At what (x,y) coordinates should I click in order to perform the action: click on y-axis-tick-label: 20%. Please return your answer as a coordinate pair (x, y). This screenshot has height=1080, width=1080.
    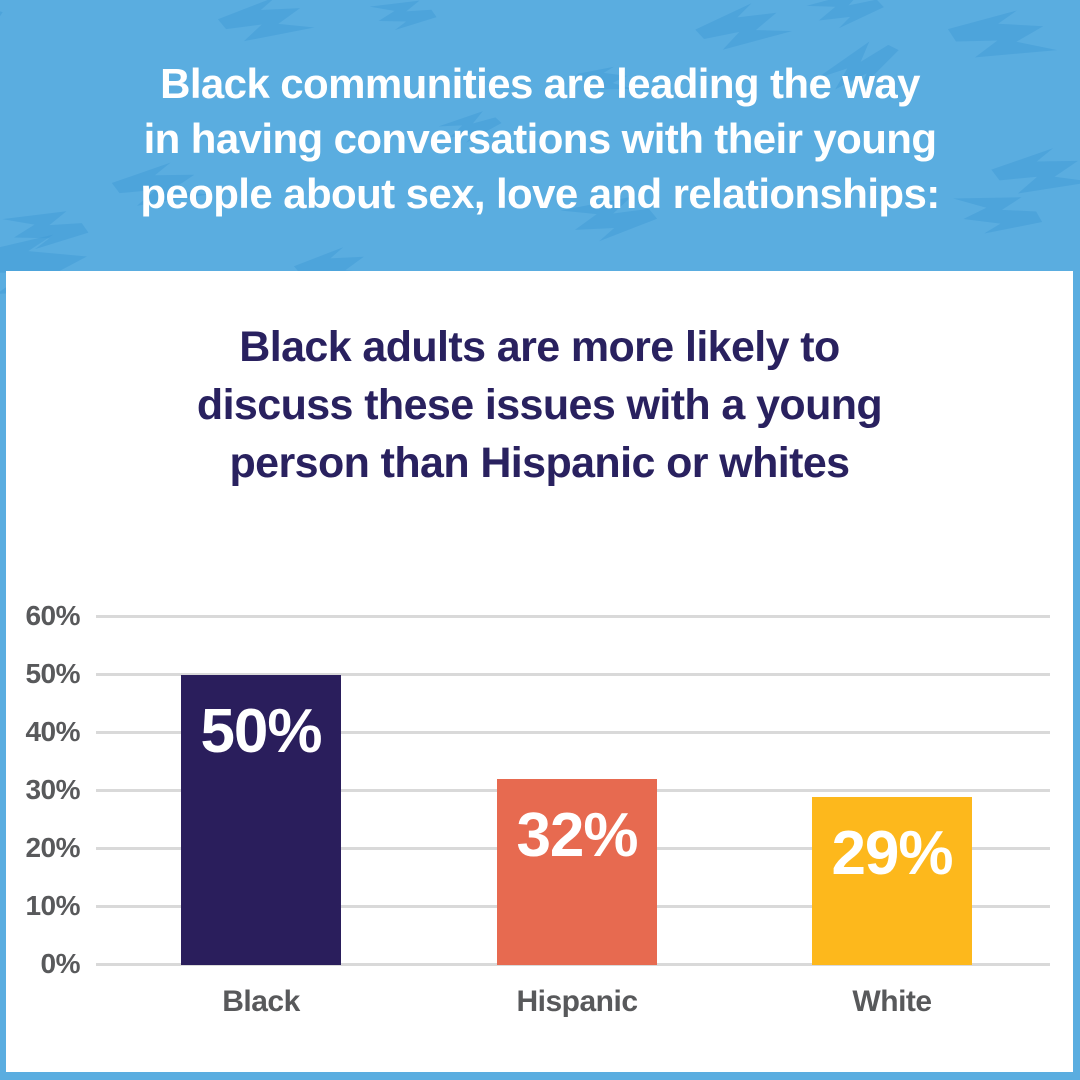
    Looking at the image, I should click on (52, 847).